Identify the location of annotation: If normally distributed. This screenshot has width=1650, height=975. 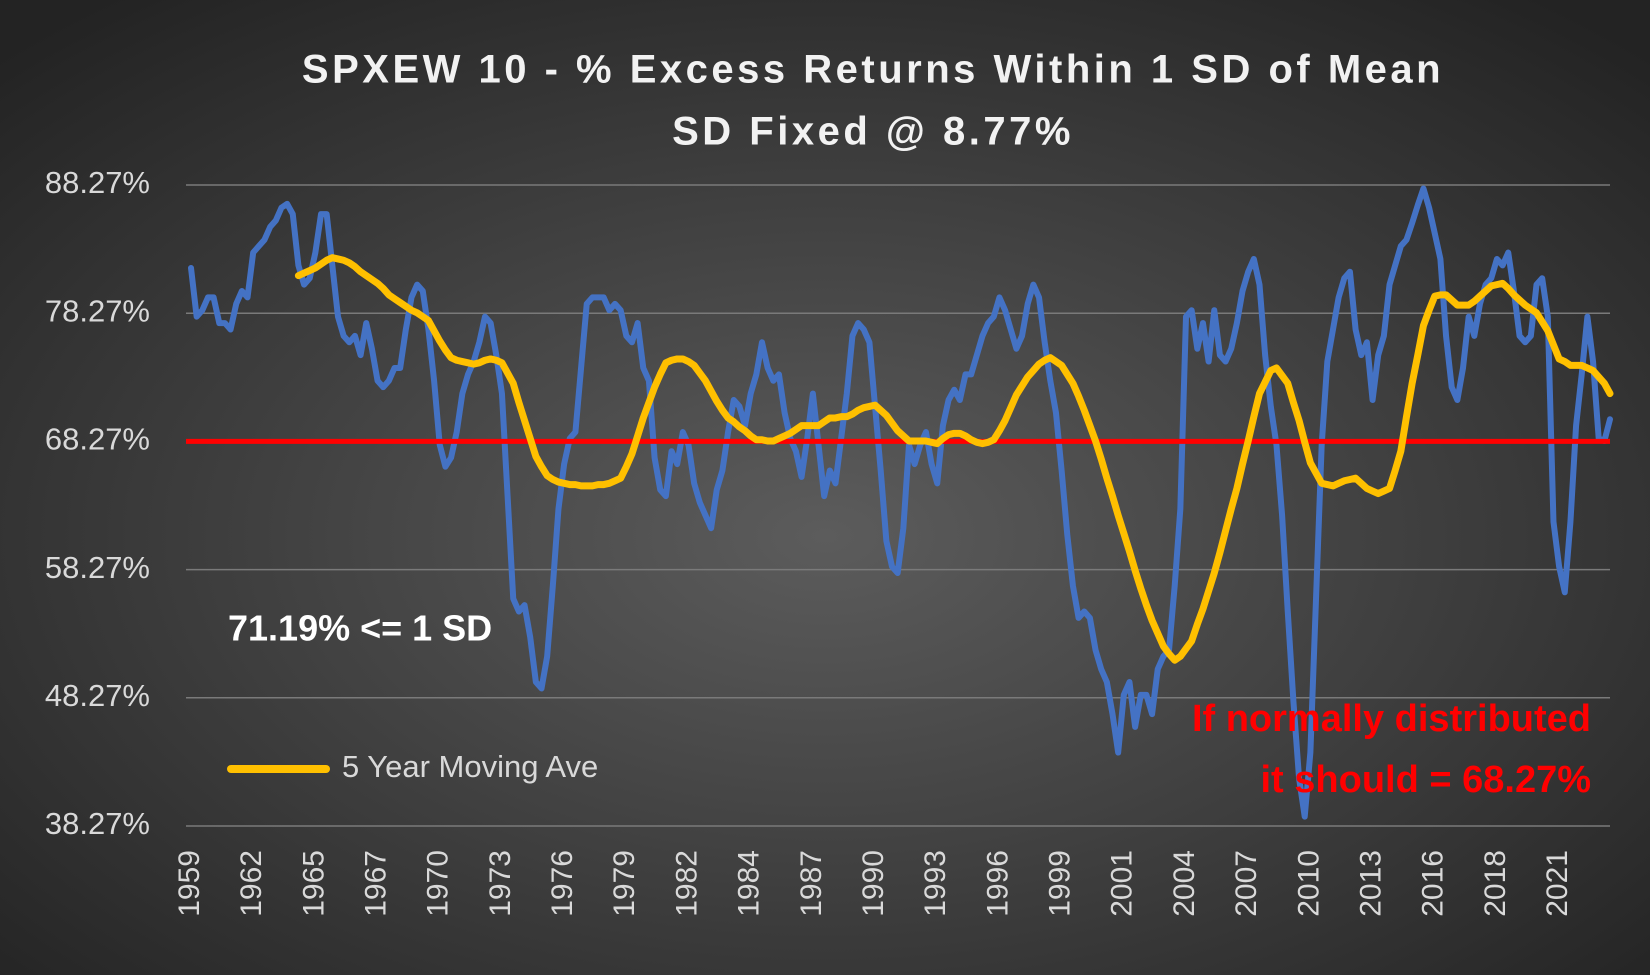
(1391, 719).